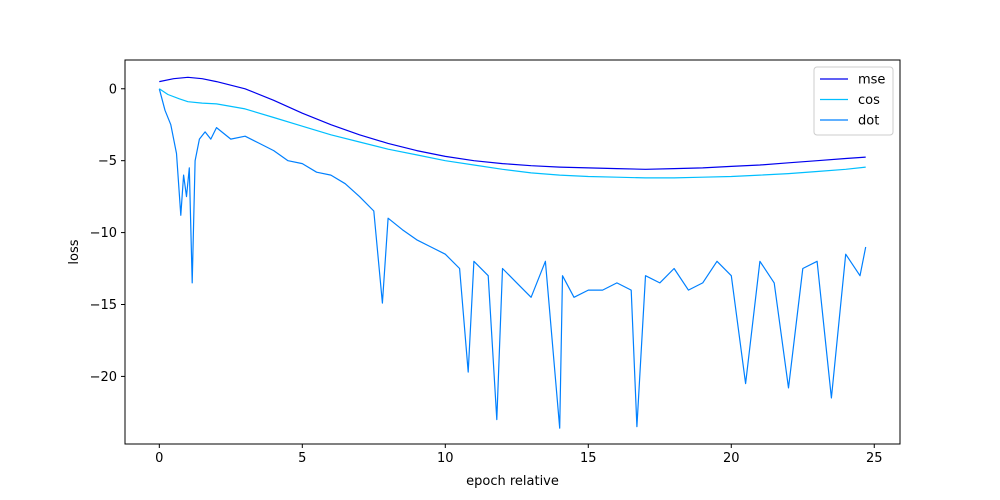  Describe the element at coordinates (871, 80) in the screenshot. I see `legend-label-mse: mse` at that location.